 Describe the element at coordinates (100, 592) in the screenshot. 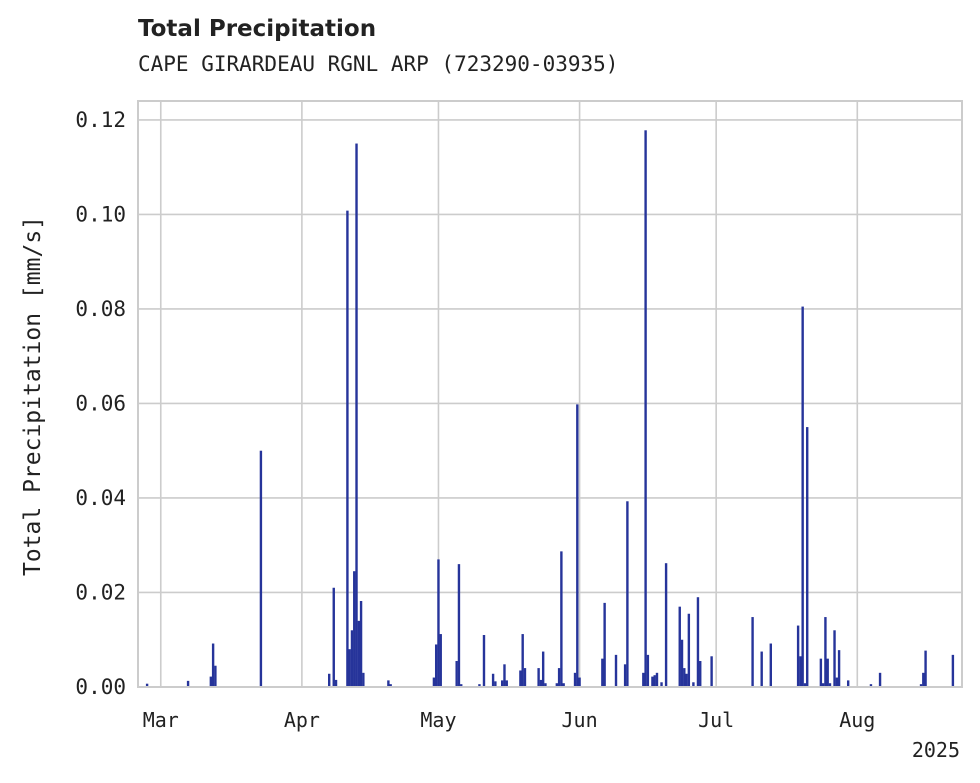

I see `y-tick-label: 0.02` at that location.